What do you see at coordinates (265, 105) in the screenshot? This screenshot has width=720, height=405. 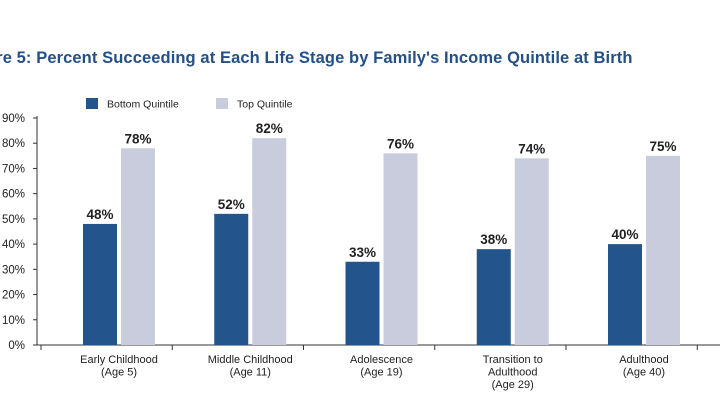 I see `legend-label: Top Quintile` at bounding box center [265, 105].